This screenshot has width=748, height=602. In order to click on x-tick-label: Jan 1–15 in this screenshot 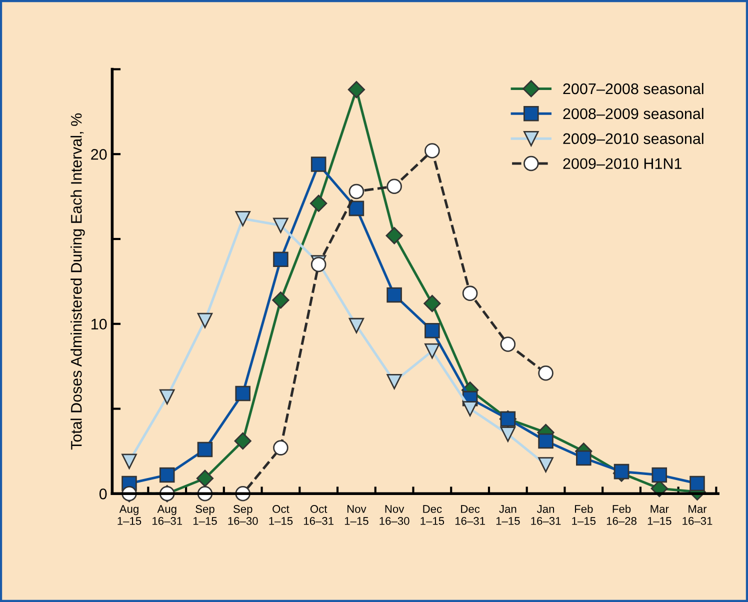, I will do `click(508, 515)`.